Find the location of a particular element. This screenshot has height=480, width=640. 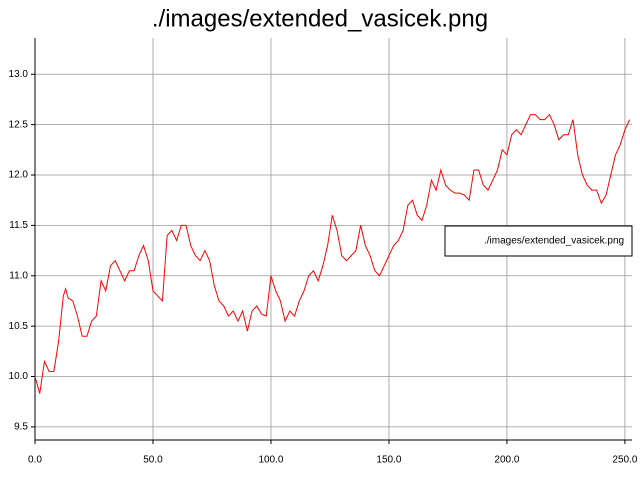

x-tick-label: 50.0 is located at coordinates (153, 460).